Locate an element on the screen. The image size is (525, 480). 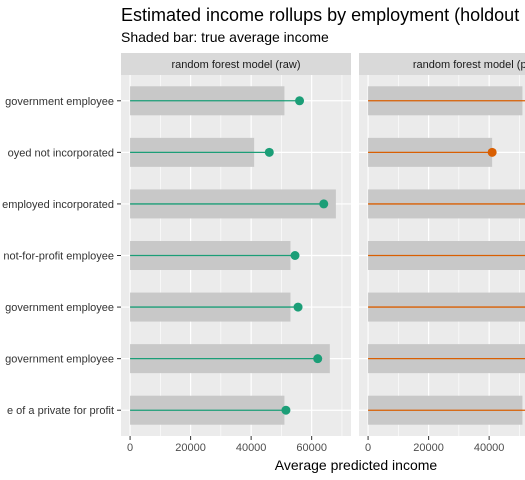
category-label: oyed not incorporated is located at coordinates (61, 153).